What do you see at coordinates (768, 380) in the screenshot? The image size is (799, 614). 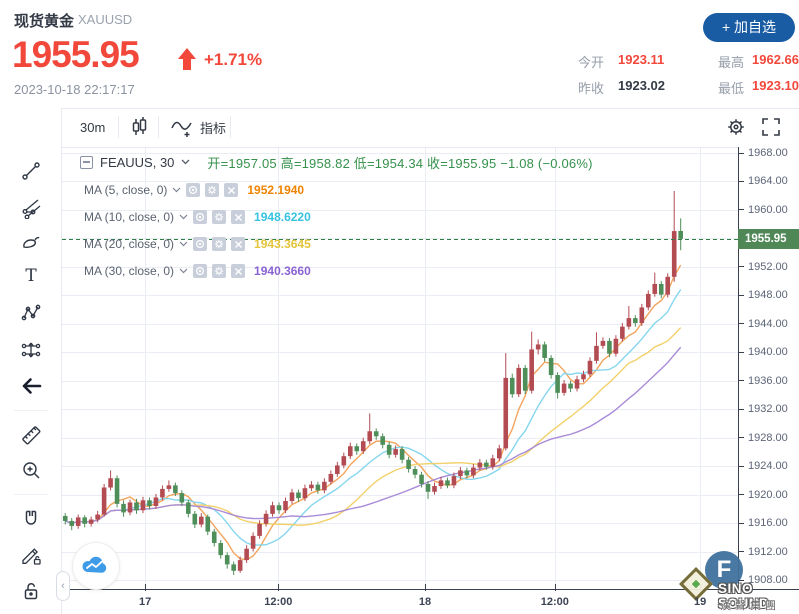 I see `y-axis-label: 1936.00` at bounding box center [768, 380].